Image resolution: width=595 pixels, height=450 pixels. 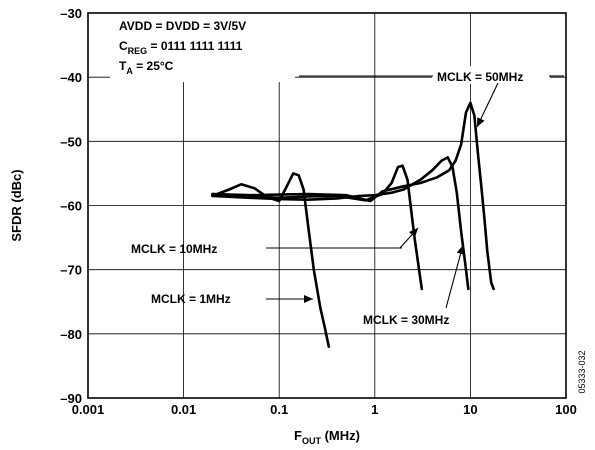 I want to click on condition-temperature: TA = 25°C, so click(x=146, y=67).